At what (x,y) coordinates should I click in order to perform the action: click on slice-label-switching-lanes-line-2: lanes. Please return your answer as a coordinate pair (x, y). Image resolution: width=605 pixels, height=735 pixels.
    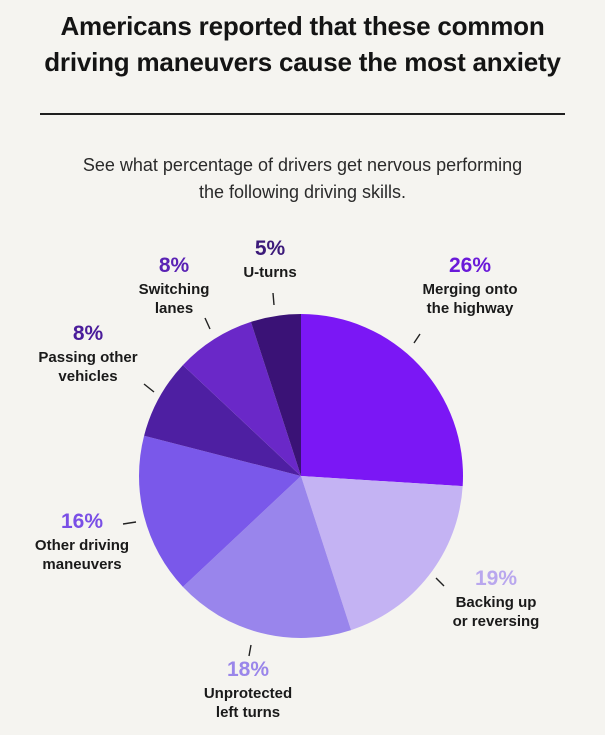
    Looking at the image, I should click on (174, 308).